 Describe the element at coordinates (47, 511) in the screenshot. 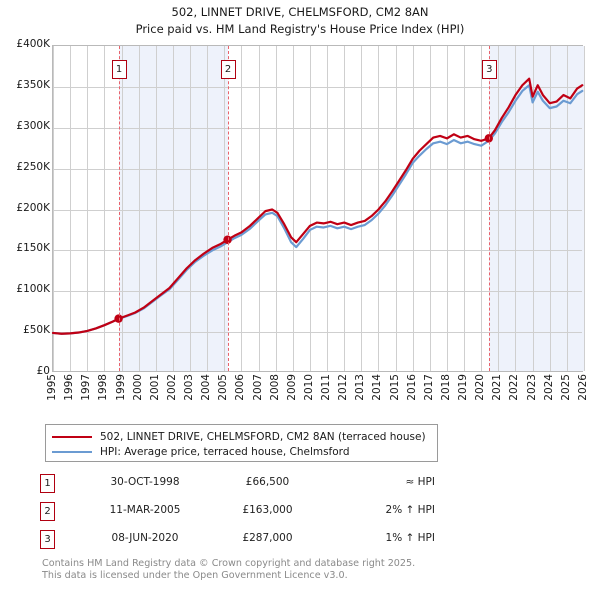

I see `transaction-badge-2: 2` at that location.